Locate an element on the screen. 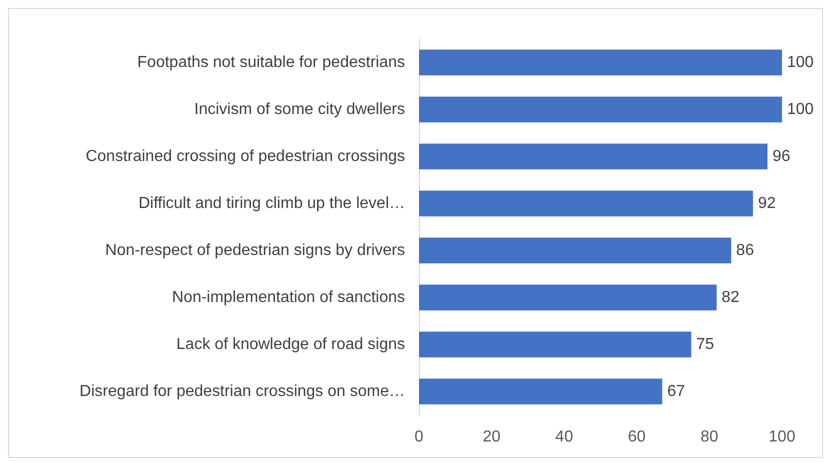 Image resolution: width=833 pixels, height=468 pixels. y-tick-label: Non-implementation of sanctions is located at coordinates (288, 297).